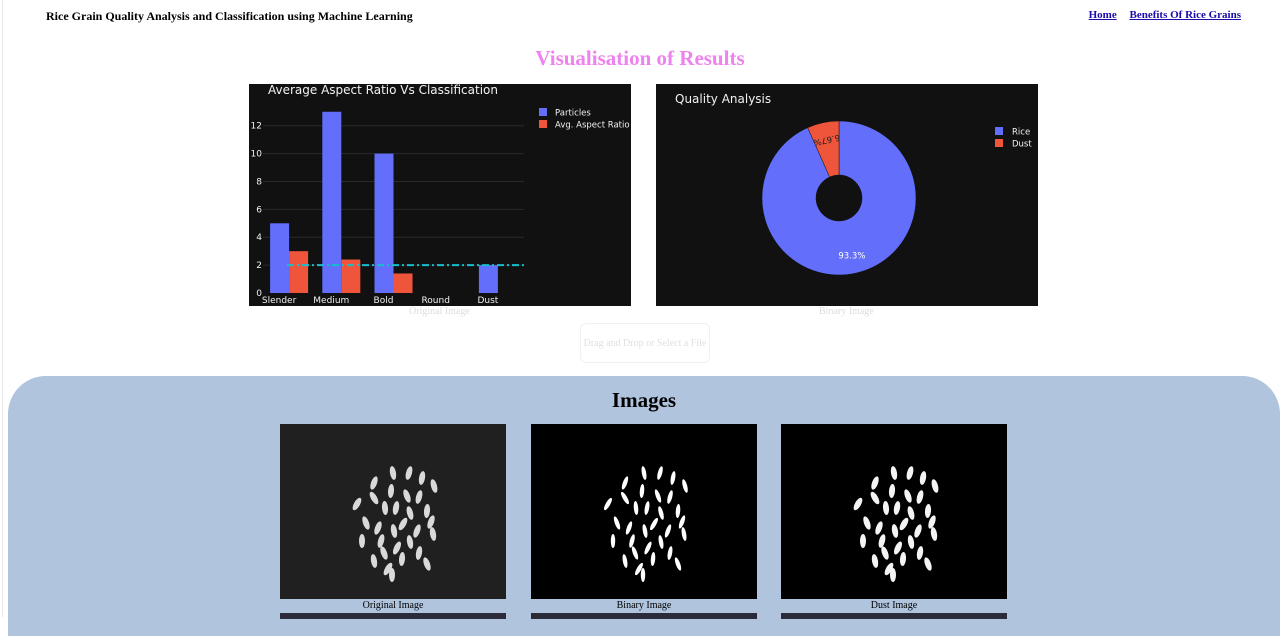 The width and height of the screenshot is (1280, 636). Describe the element at coordinates (644, 511) in the screenshot. I see `binary-image` at that location.